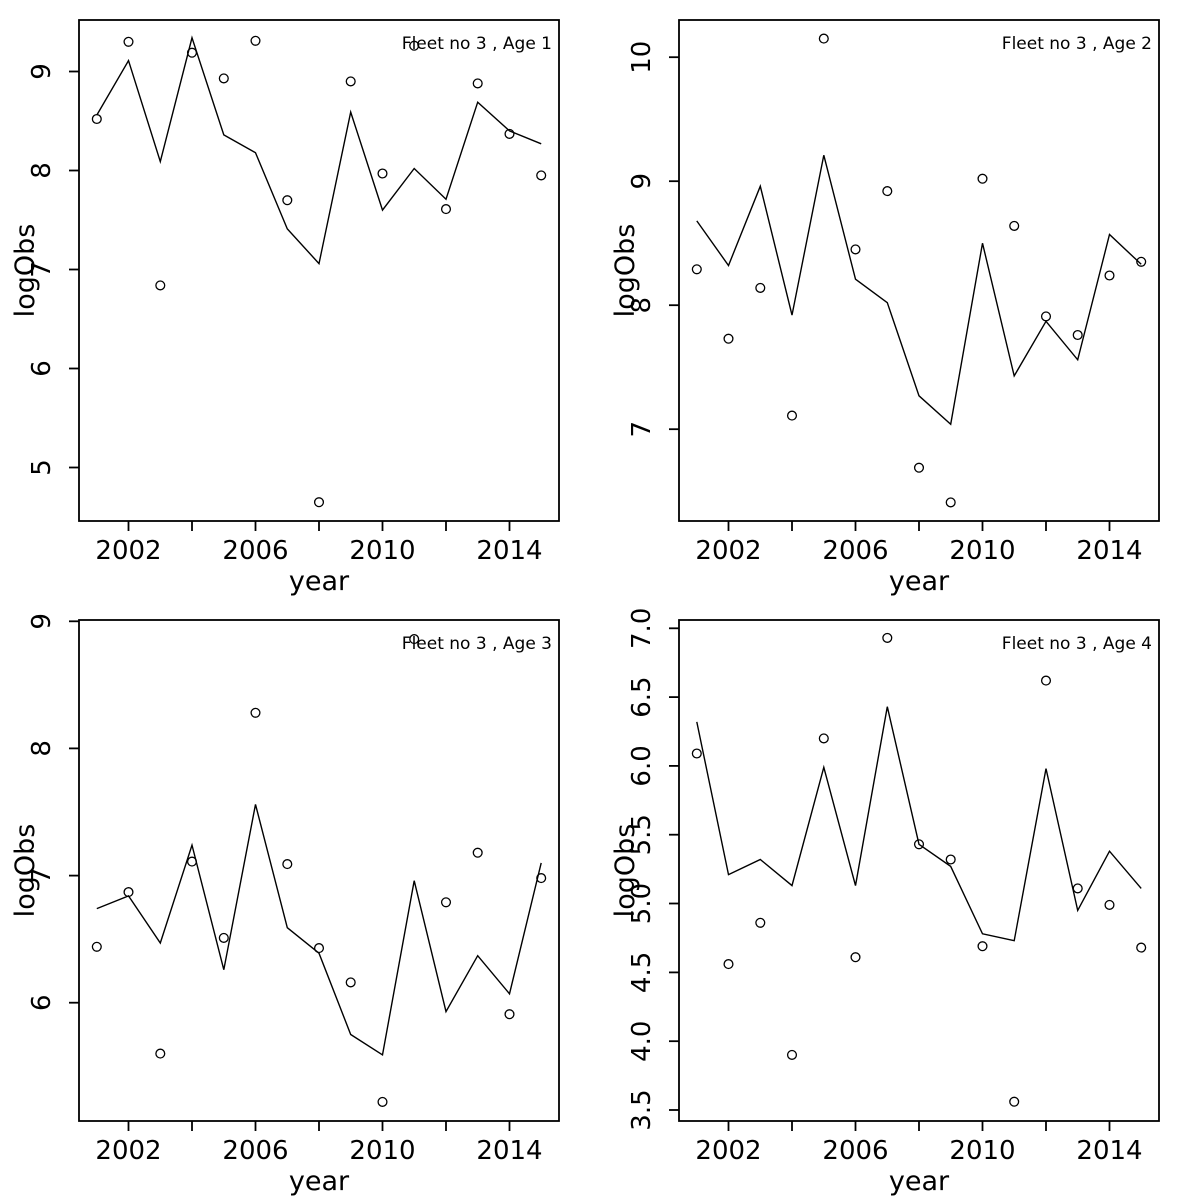  I want to click on y-tick-label: 10, so click(642, 57).